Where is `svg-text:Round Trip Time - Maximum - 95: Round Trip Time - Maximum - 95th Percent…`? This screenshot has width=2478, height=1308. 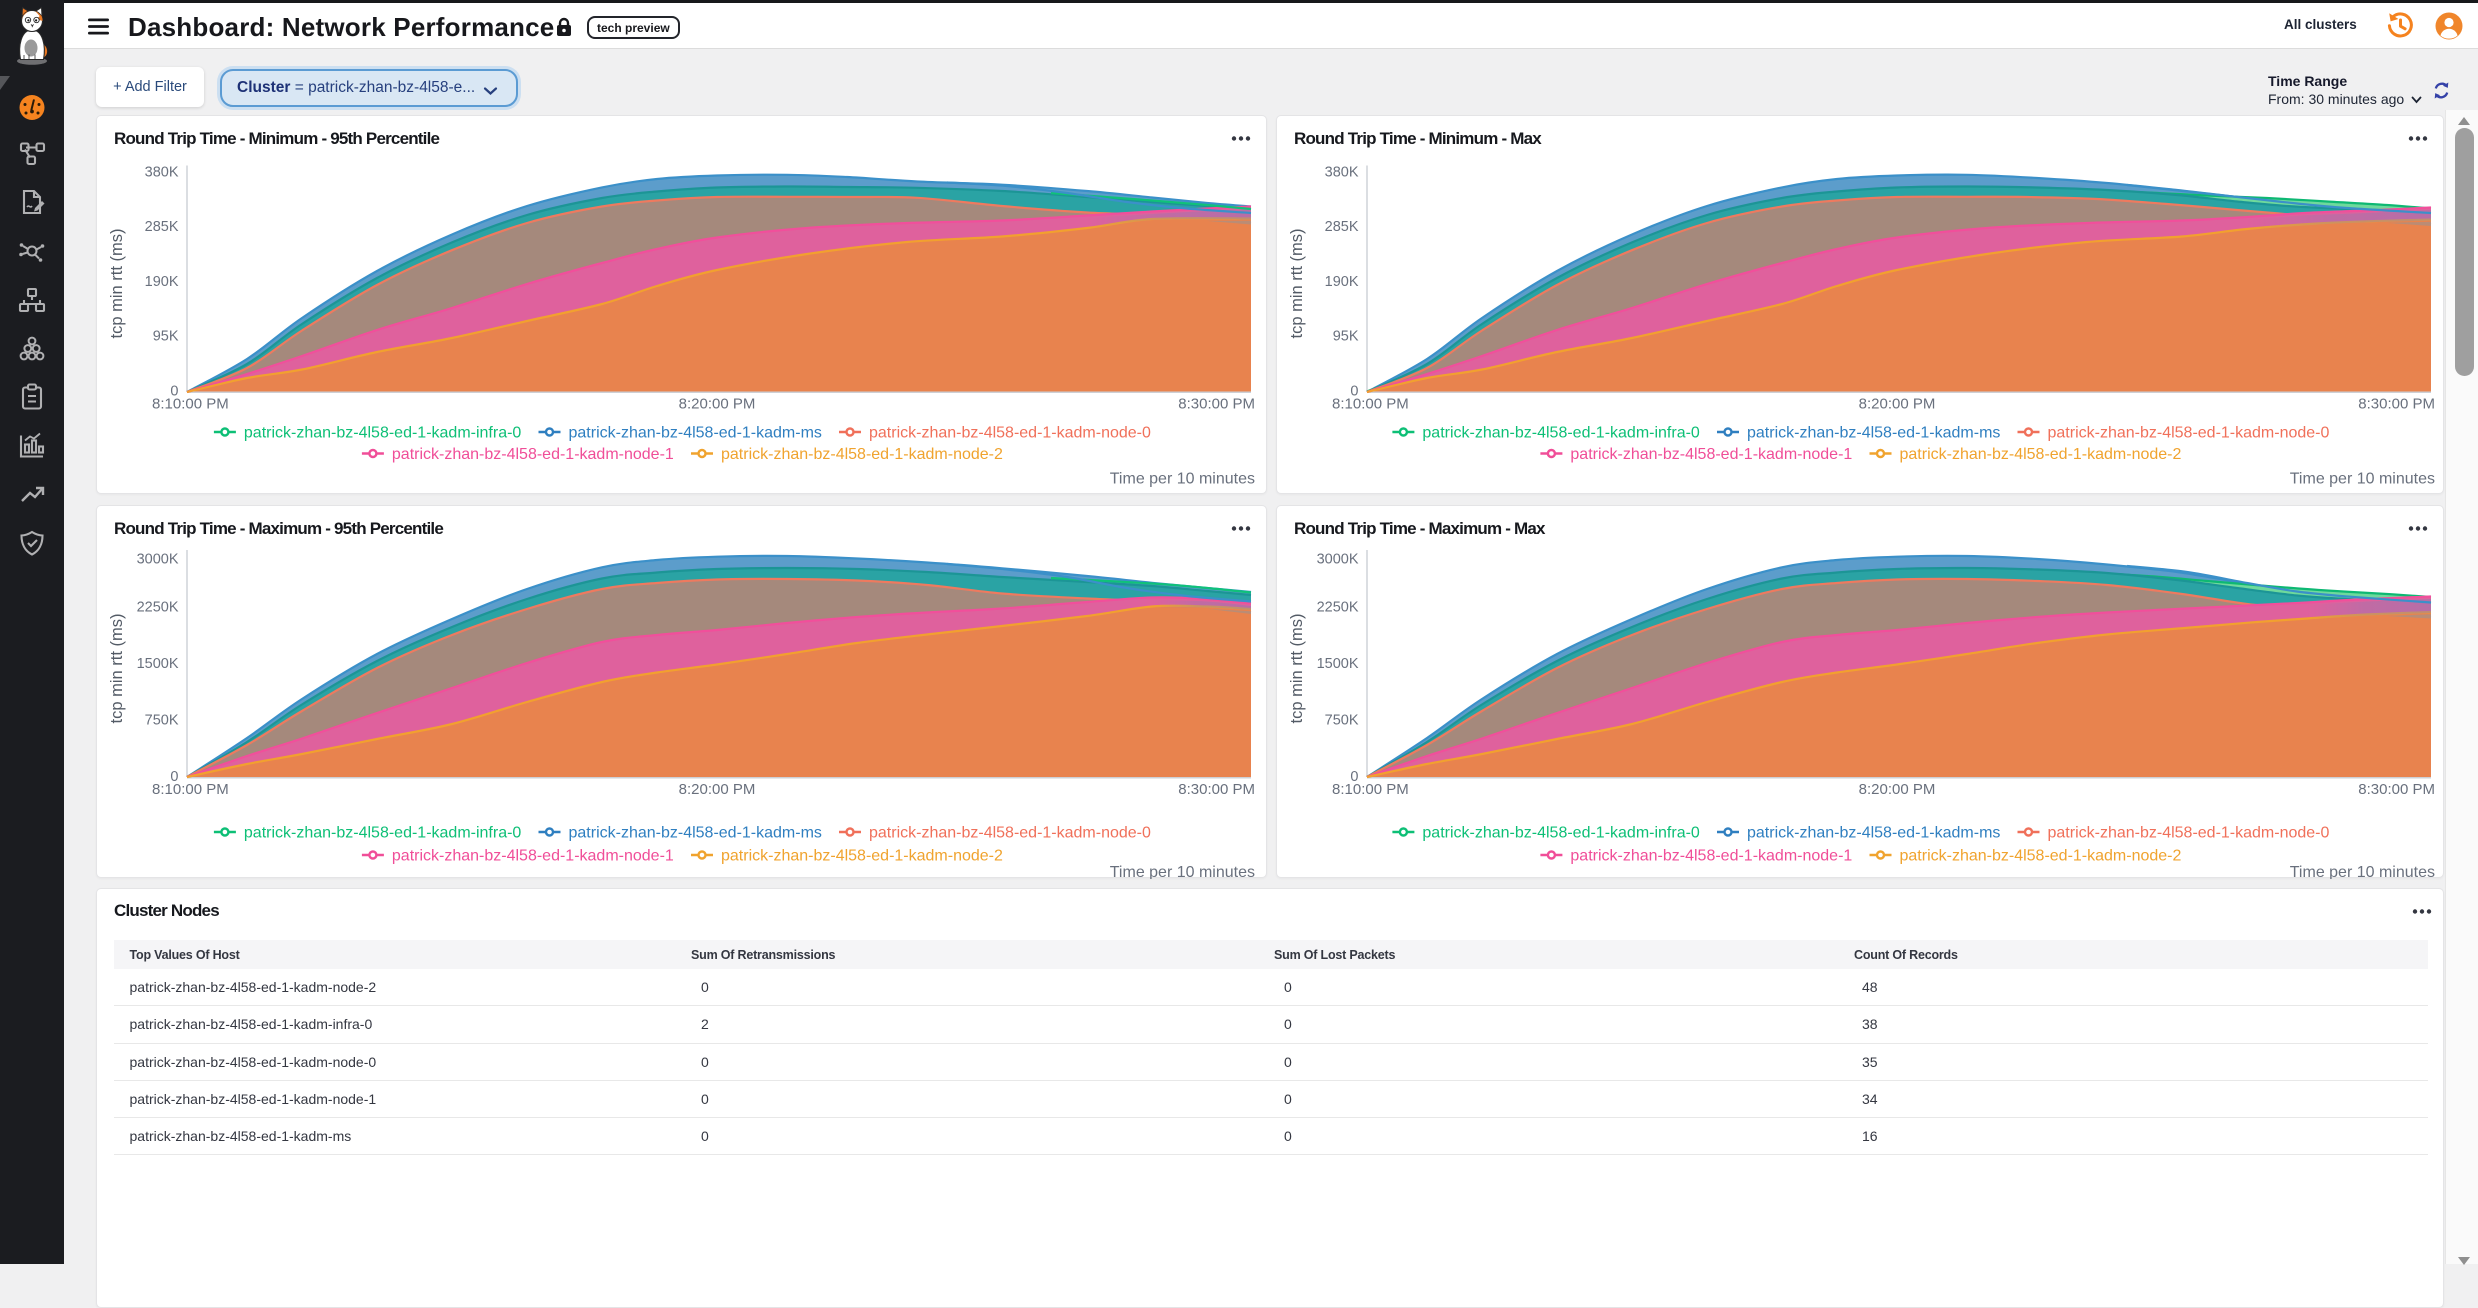 svg-text:Round Trip Time - Maximum - 95: Round Trip Time - Maximum - 95th Percent… is located at coordinates (278, 528).